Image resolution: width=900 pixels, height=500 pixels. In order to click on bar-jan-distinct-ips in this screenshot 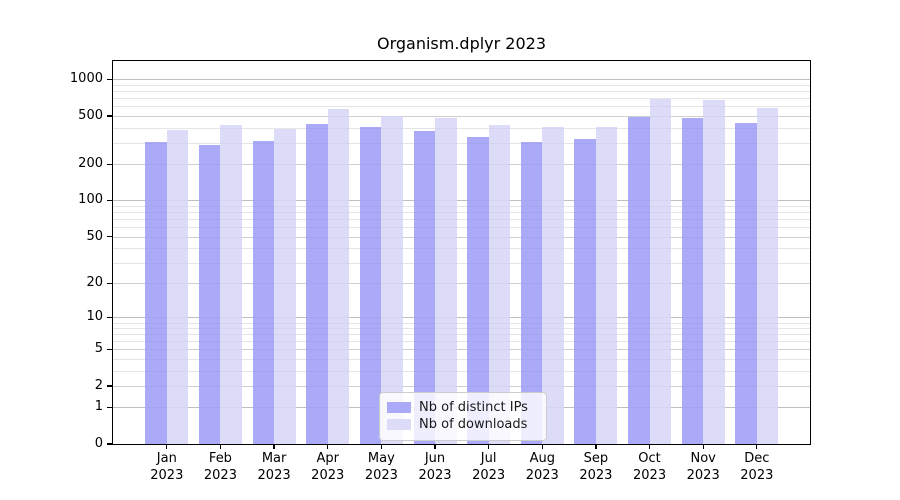, I will do `click(156, 292)`.